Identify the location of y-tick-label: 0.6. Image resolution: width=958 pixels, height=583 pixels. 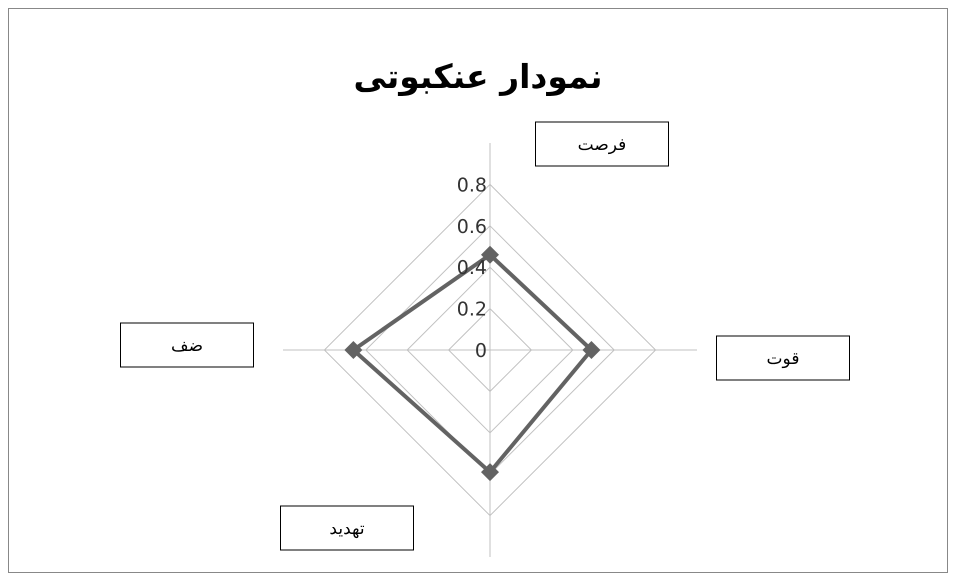
(471, 227).